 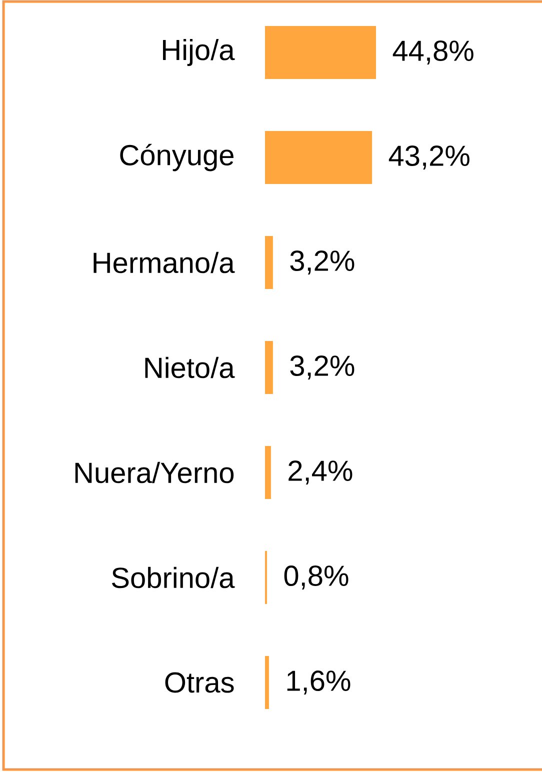 What do you see at coordinates (318, 682) in the screenshot?
I see `data-label: 1,6%` at bounding box center [318, 682].